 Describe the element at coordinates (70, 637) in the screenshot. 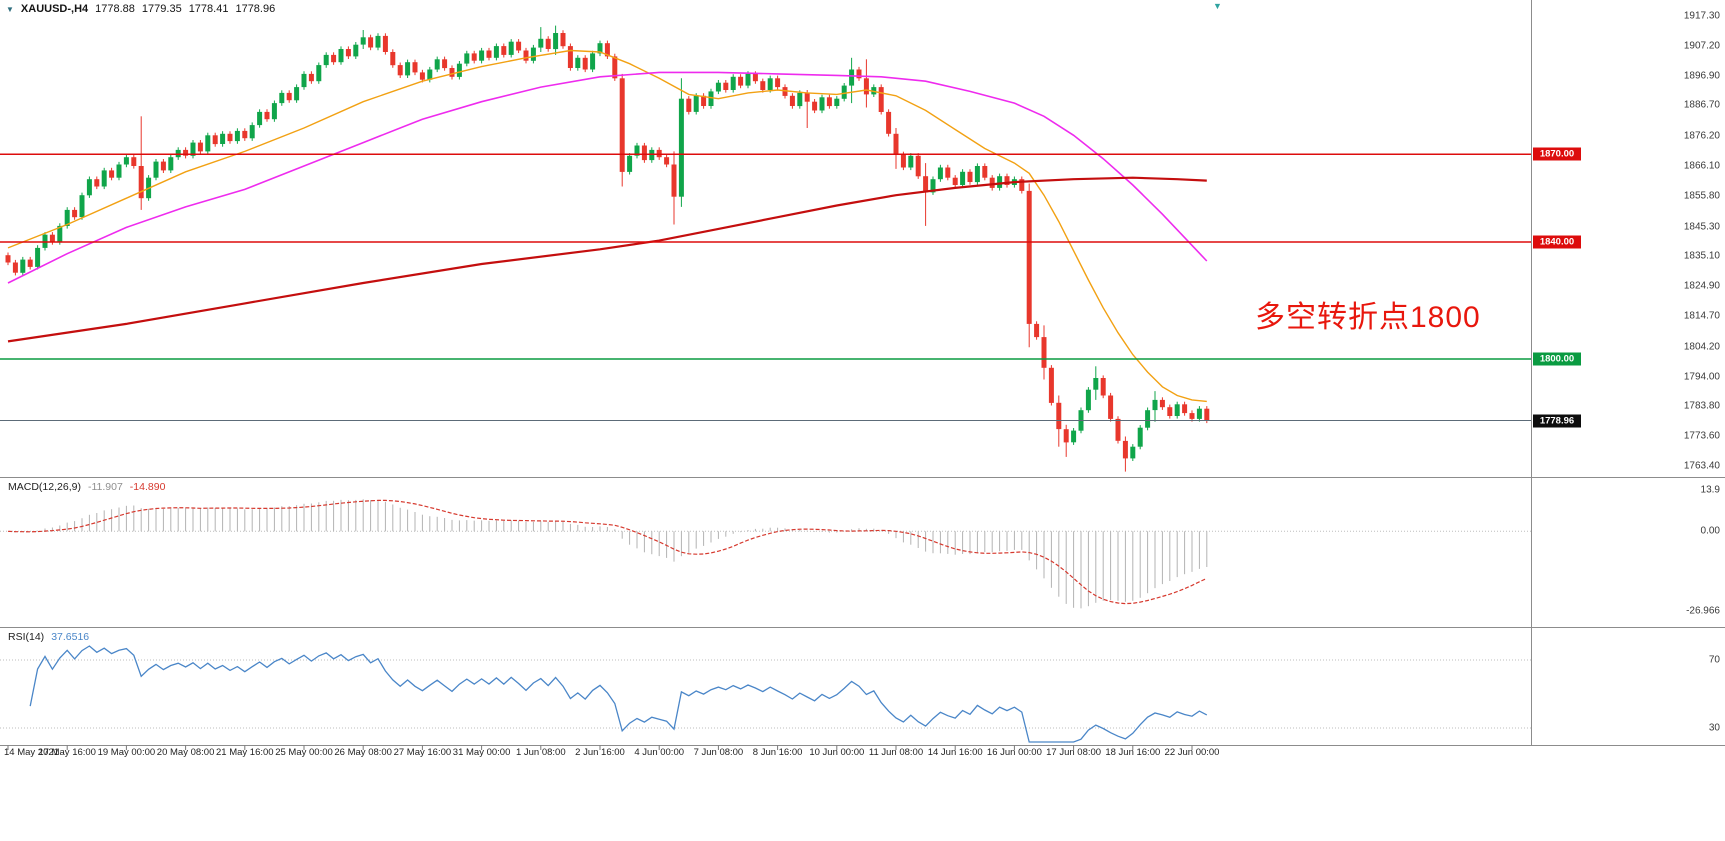

I see `rsi-value: 37.6516` at that location.